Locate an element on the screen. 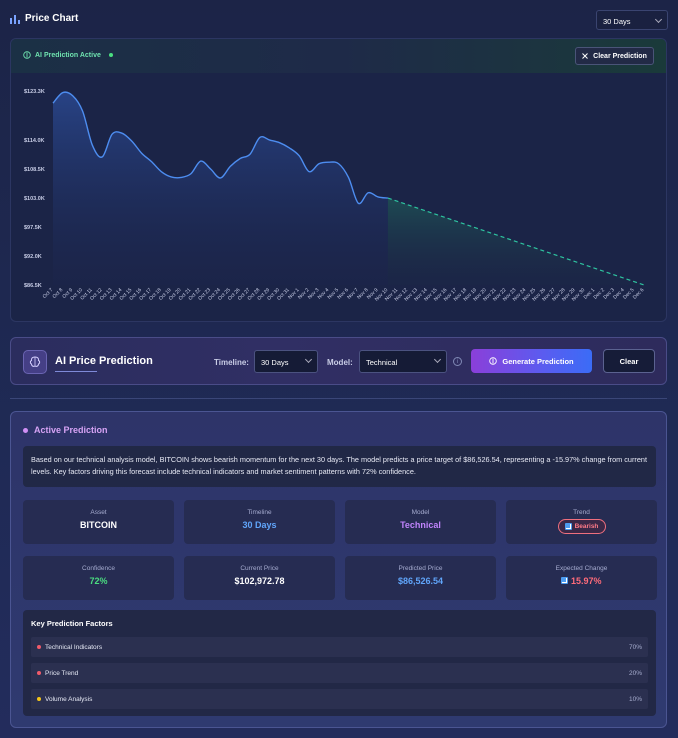 The height and width of the screenshot is (738, 678). card-value: 72% is located at coordinates (98, 581).